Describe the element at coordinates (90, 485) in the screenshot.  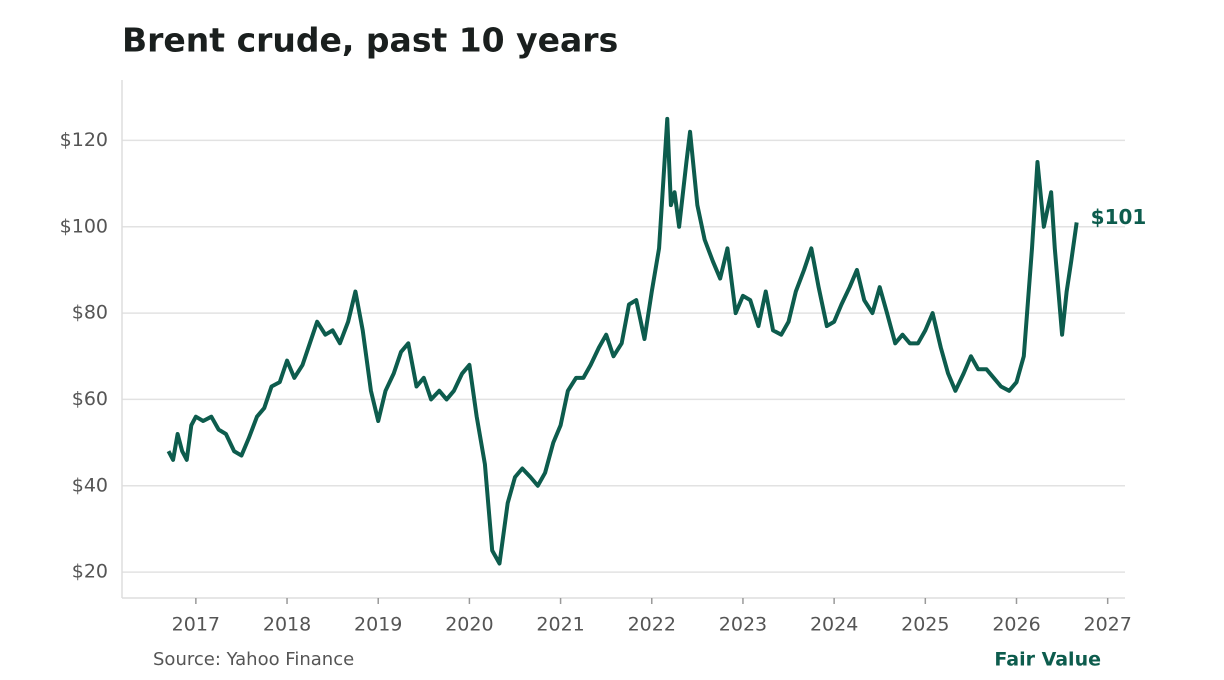
I see `y-tick-label: $40` at that location.